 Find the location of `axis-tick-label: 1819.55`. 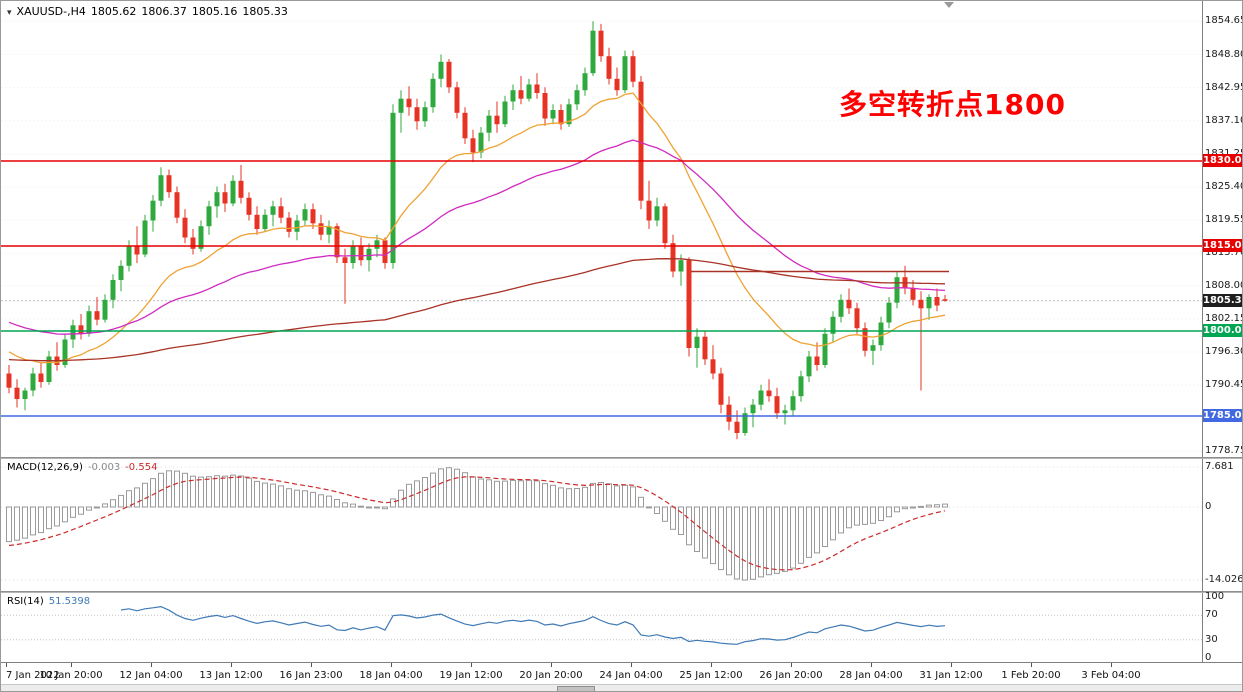

axis-tick-label: 1819.55 is located at coordinates (1224, 220).